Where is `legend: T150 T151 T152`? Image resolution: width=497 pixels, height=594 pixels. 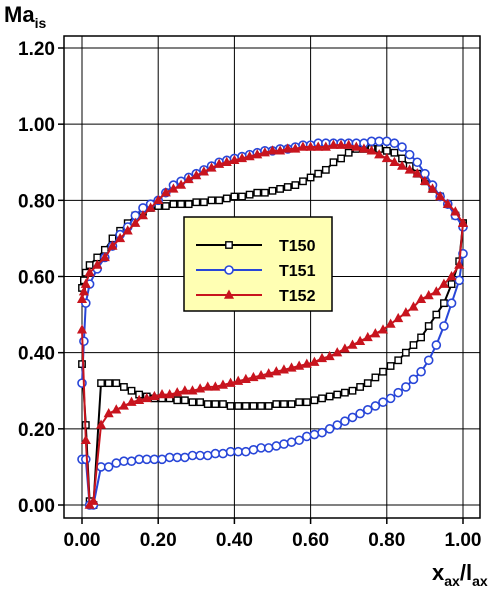
legend: T150 T151 T152 is located at coordinates (258, 264).